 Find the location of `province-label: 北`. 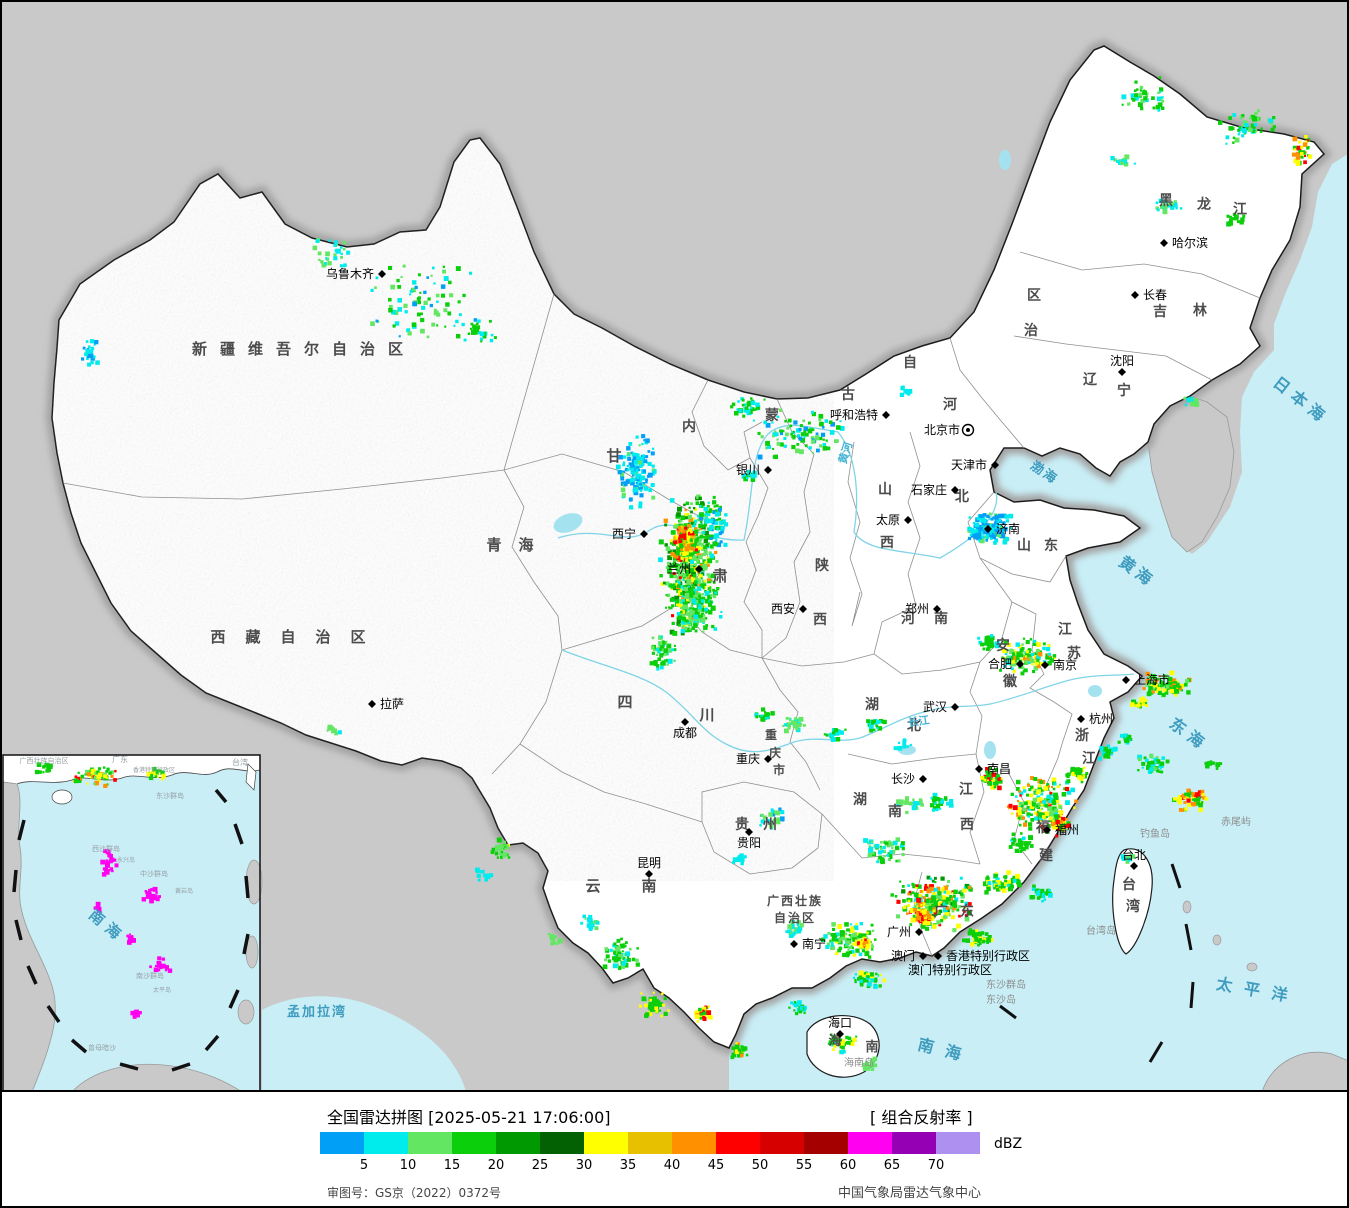

province-label: 北 is located at coordinates (962, 497).